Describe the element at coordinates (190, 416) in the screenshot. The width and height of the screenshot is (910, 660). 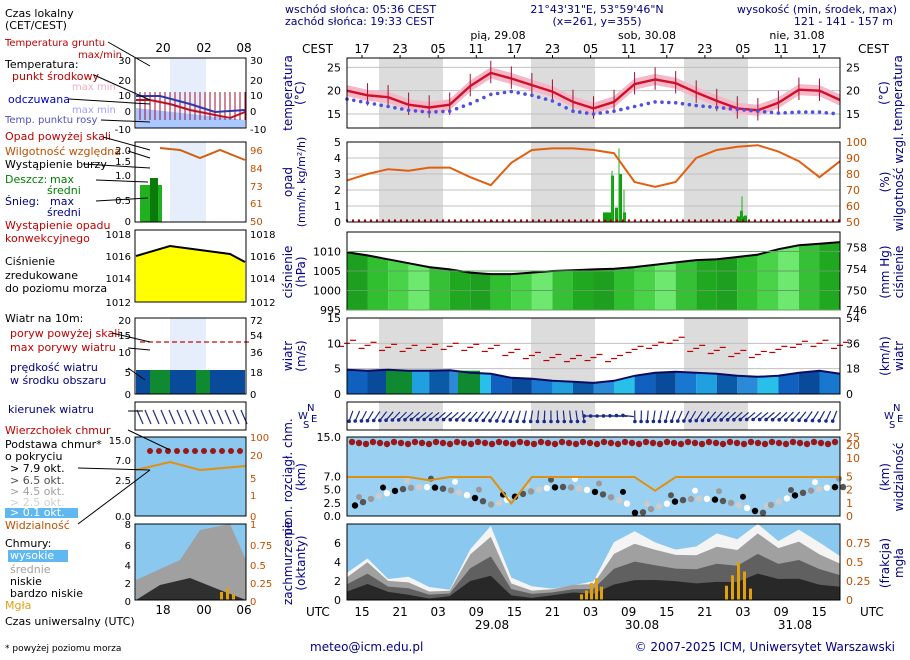
I see `legend-panel-frame` at that location.